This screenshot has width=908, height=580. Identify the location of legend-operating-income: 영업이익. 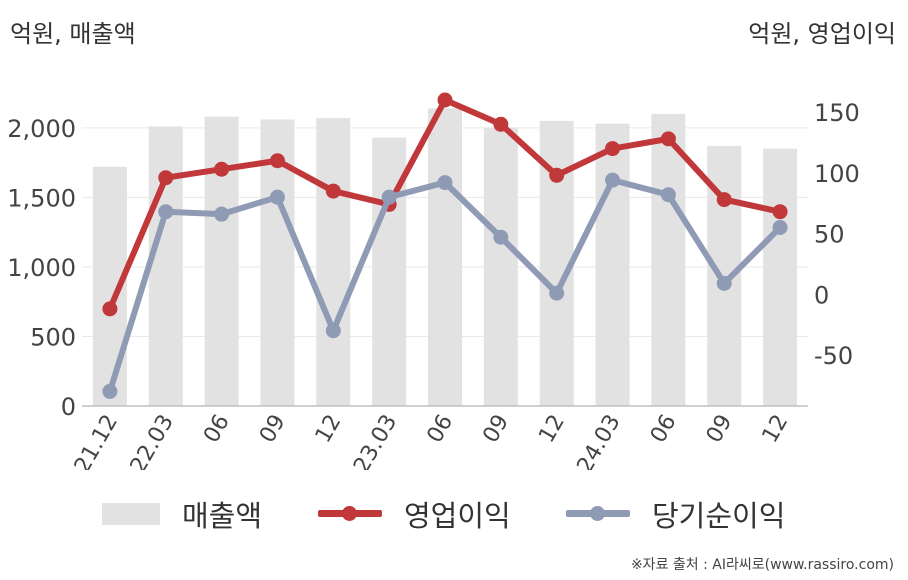
(414, 514).